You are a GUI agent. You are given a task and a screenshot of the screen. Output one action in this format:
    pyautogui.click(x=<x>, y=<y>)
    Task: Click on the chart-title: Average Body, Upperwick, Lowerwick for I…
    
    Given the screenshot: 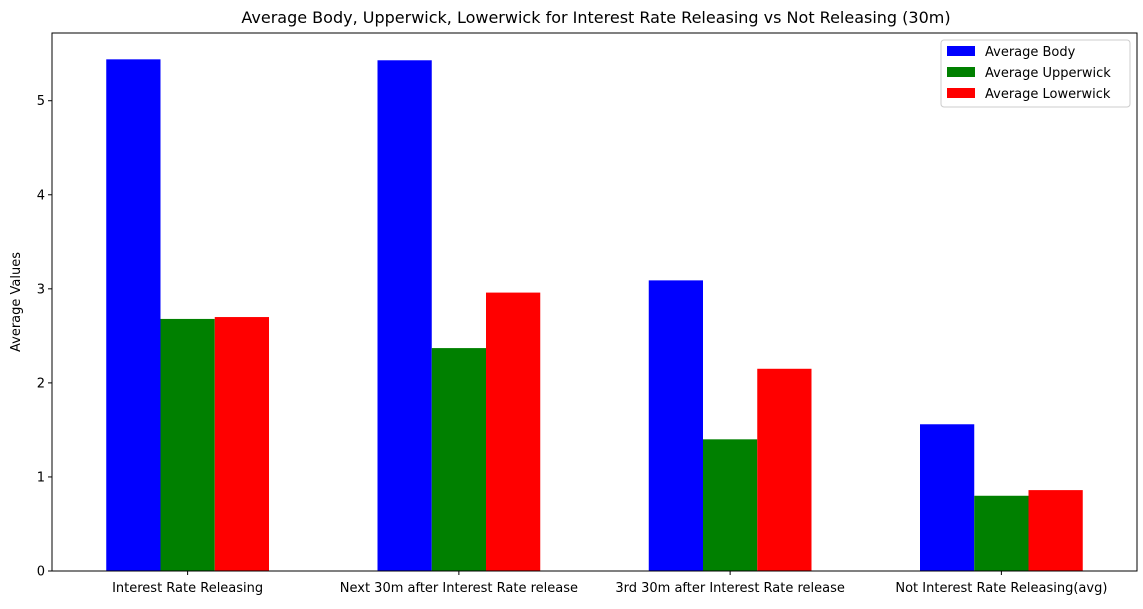 What is the action you would take?
    pyautogui.click(x=595, y=17)
    